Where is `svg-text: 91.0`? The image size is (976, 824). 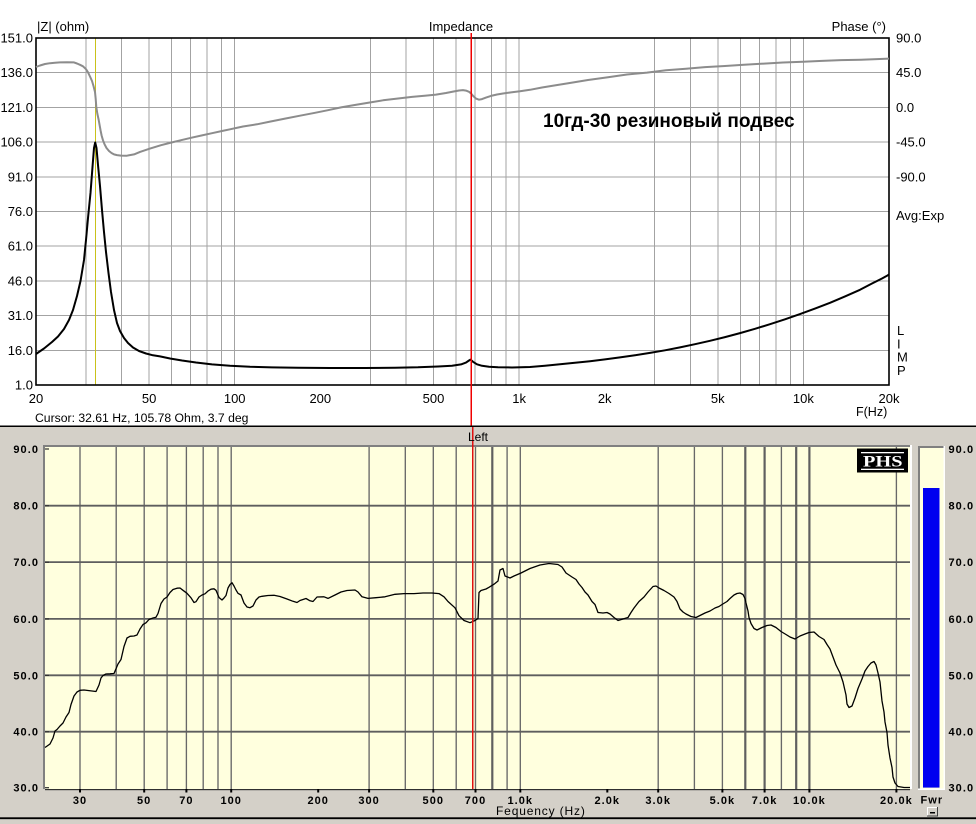 svg-text: 91.0 is located at coordinates (20, 176).